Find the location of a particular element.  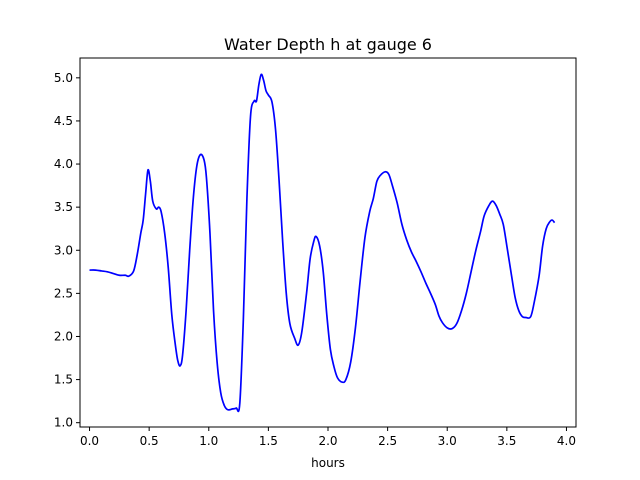

x-tick-label: 2.5 is located at coordinates (387, 441).